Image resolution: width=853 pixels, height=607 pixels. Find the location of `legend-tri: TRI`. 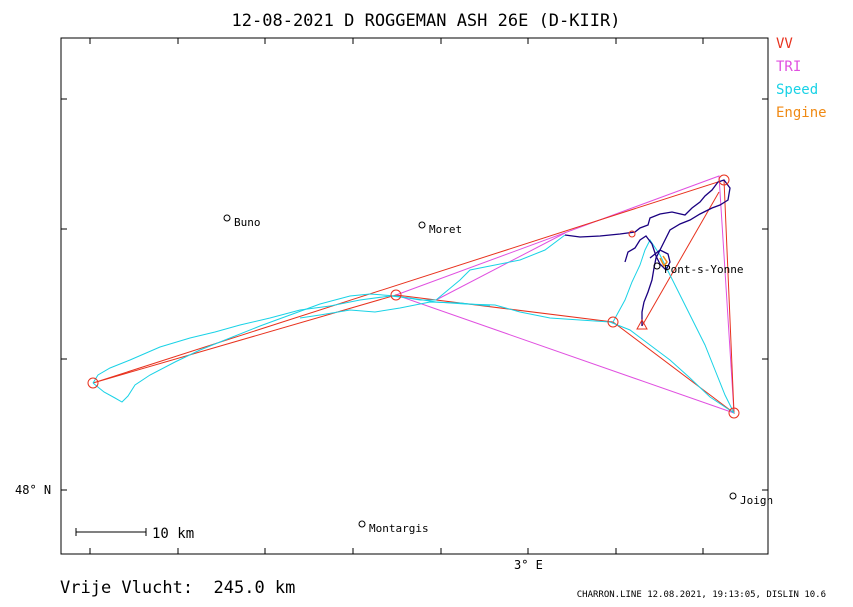

legend-tri: TRI is located at coordinates (788, 67).